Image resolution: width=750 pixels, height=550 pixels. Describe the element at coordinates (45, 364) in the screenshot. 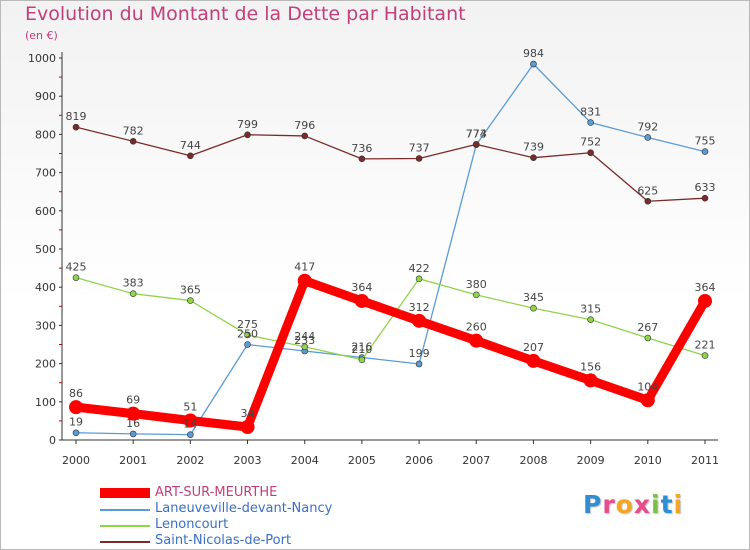

I see `y-tick-label: 200` at that location.